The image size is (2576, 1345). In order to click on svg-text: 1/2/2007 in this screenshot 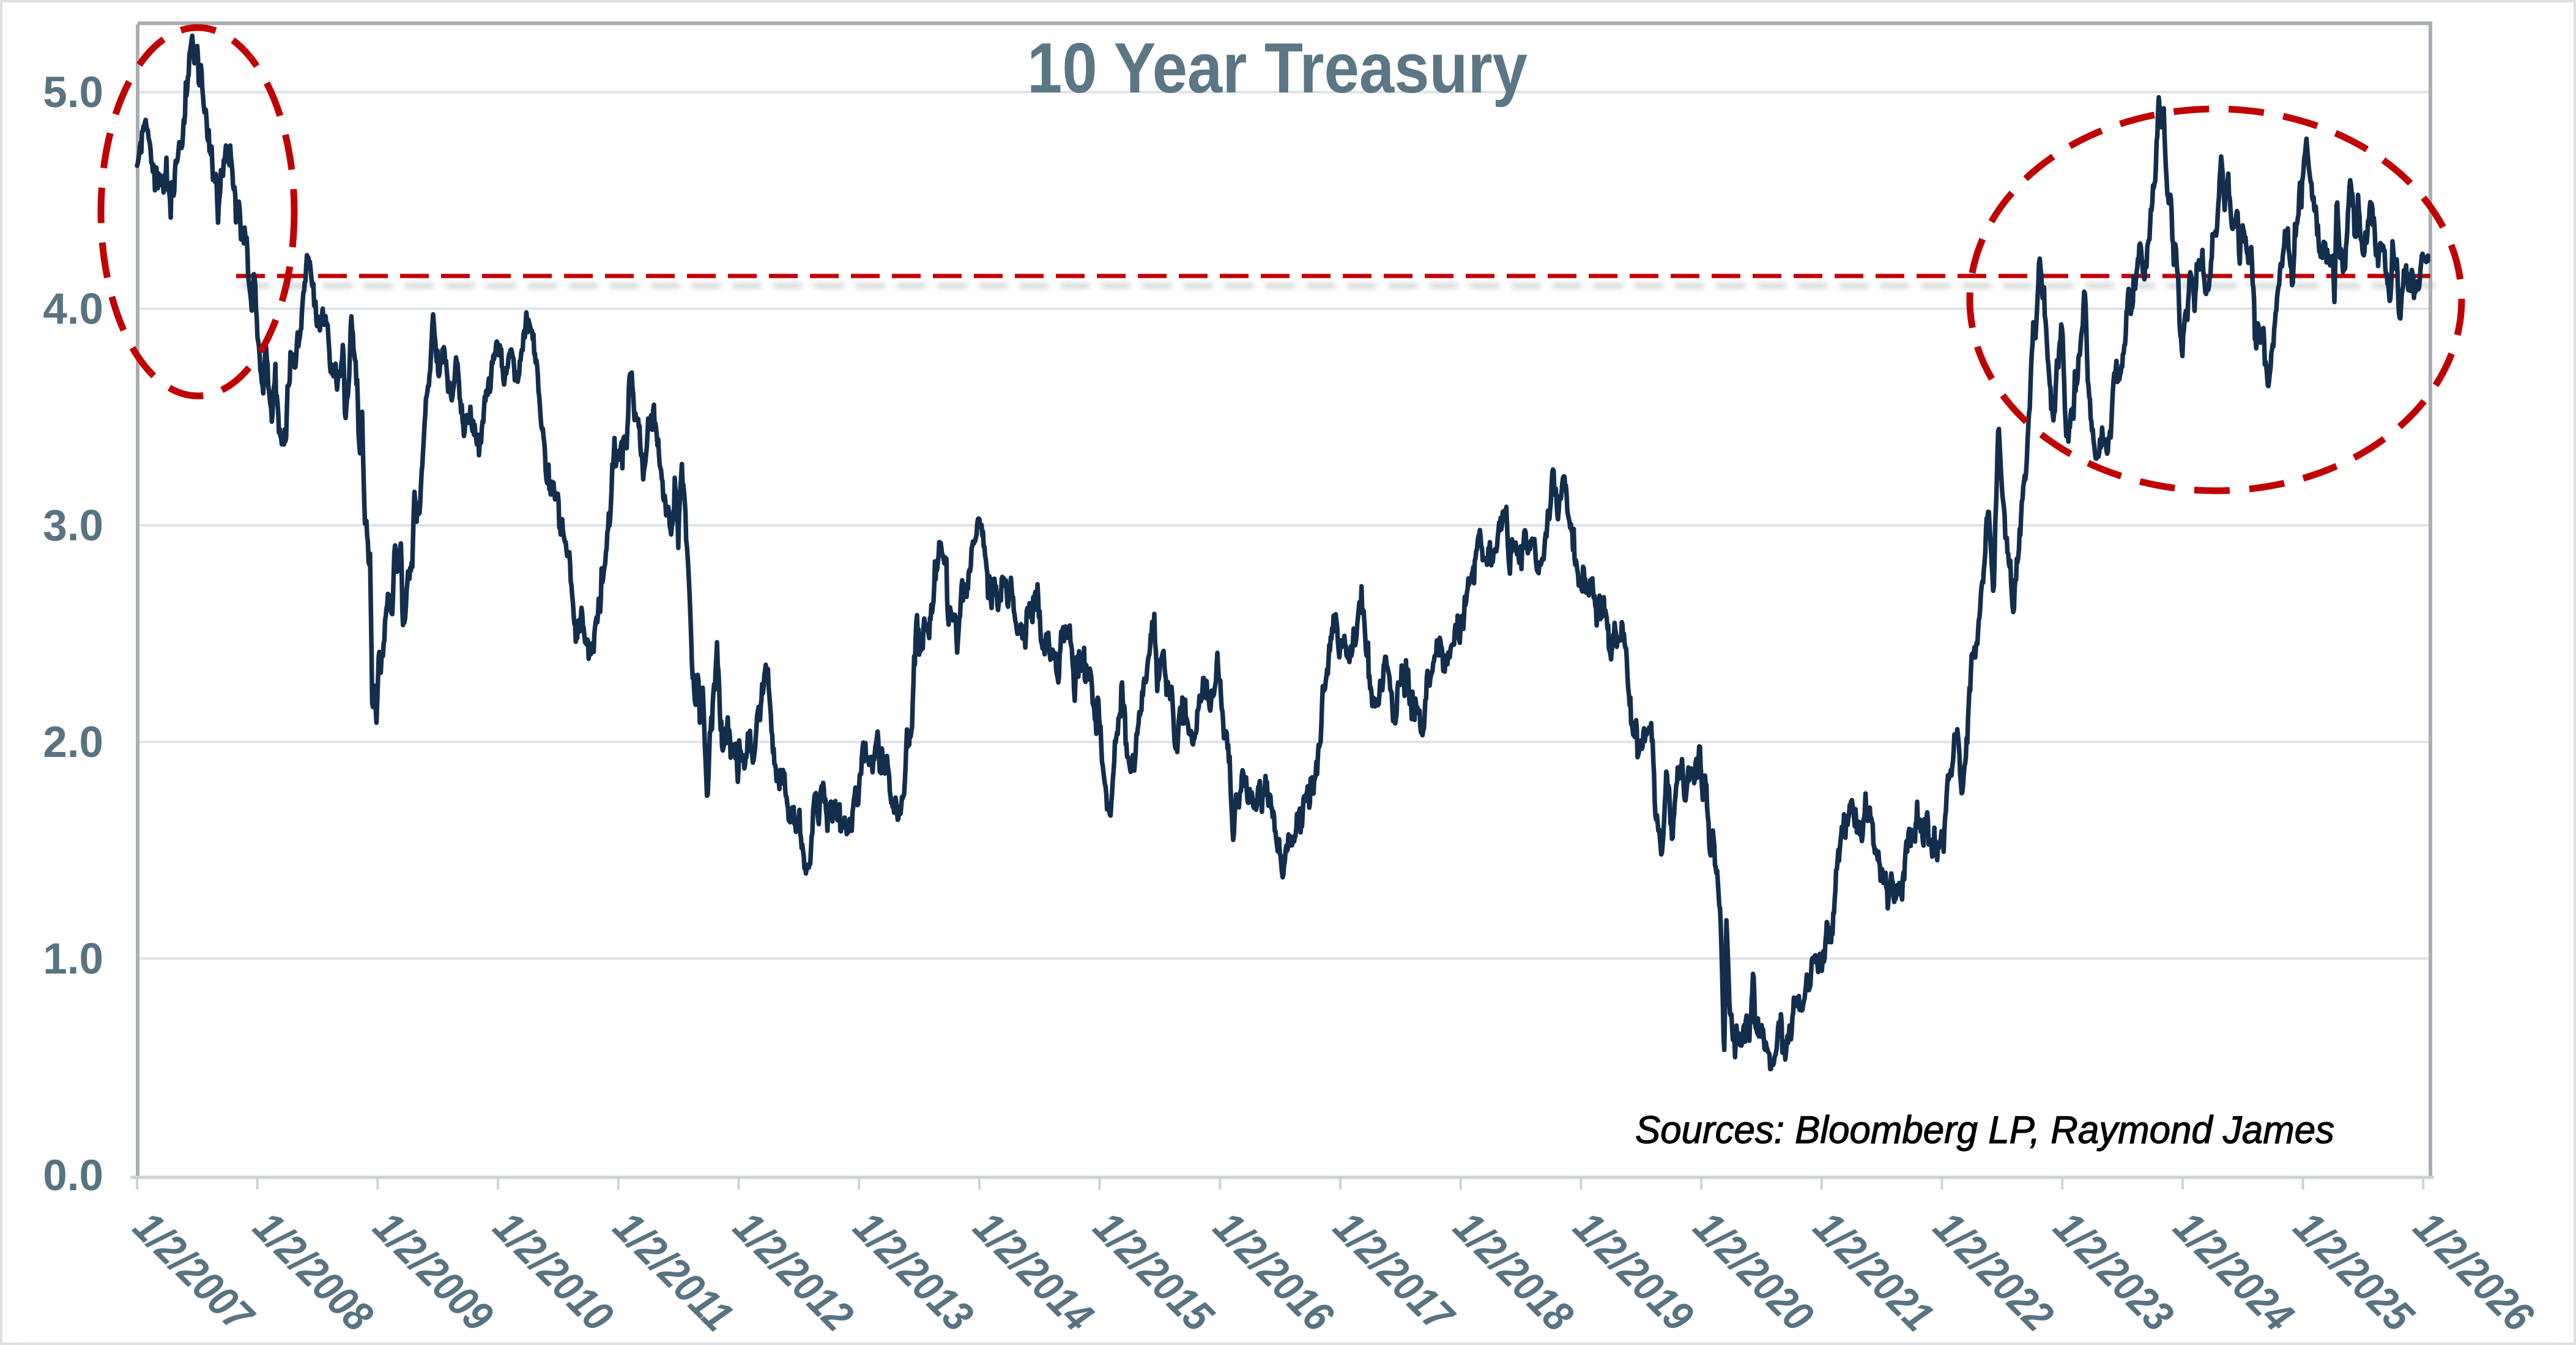, I will do `click(194, 1272)`.